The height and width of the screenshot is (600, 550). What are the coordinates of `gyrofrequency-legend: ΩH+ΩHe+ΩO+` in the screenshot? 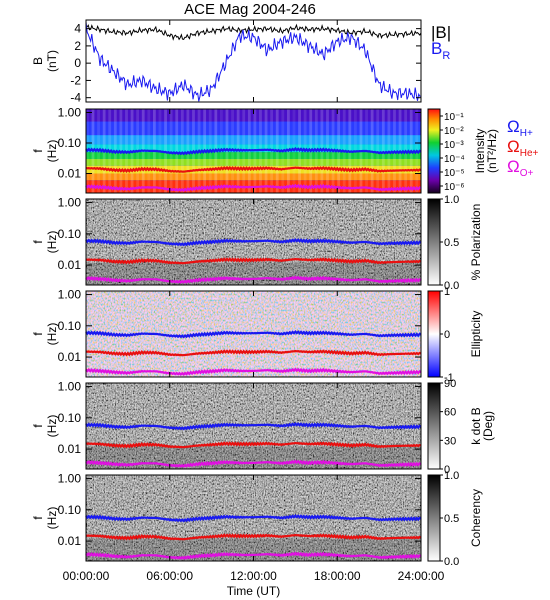 It's located at (523, 148).